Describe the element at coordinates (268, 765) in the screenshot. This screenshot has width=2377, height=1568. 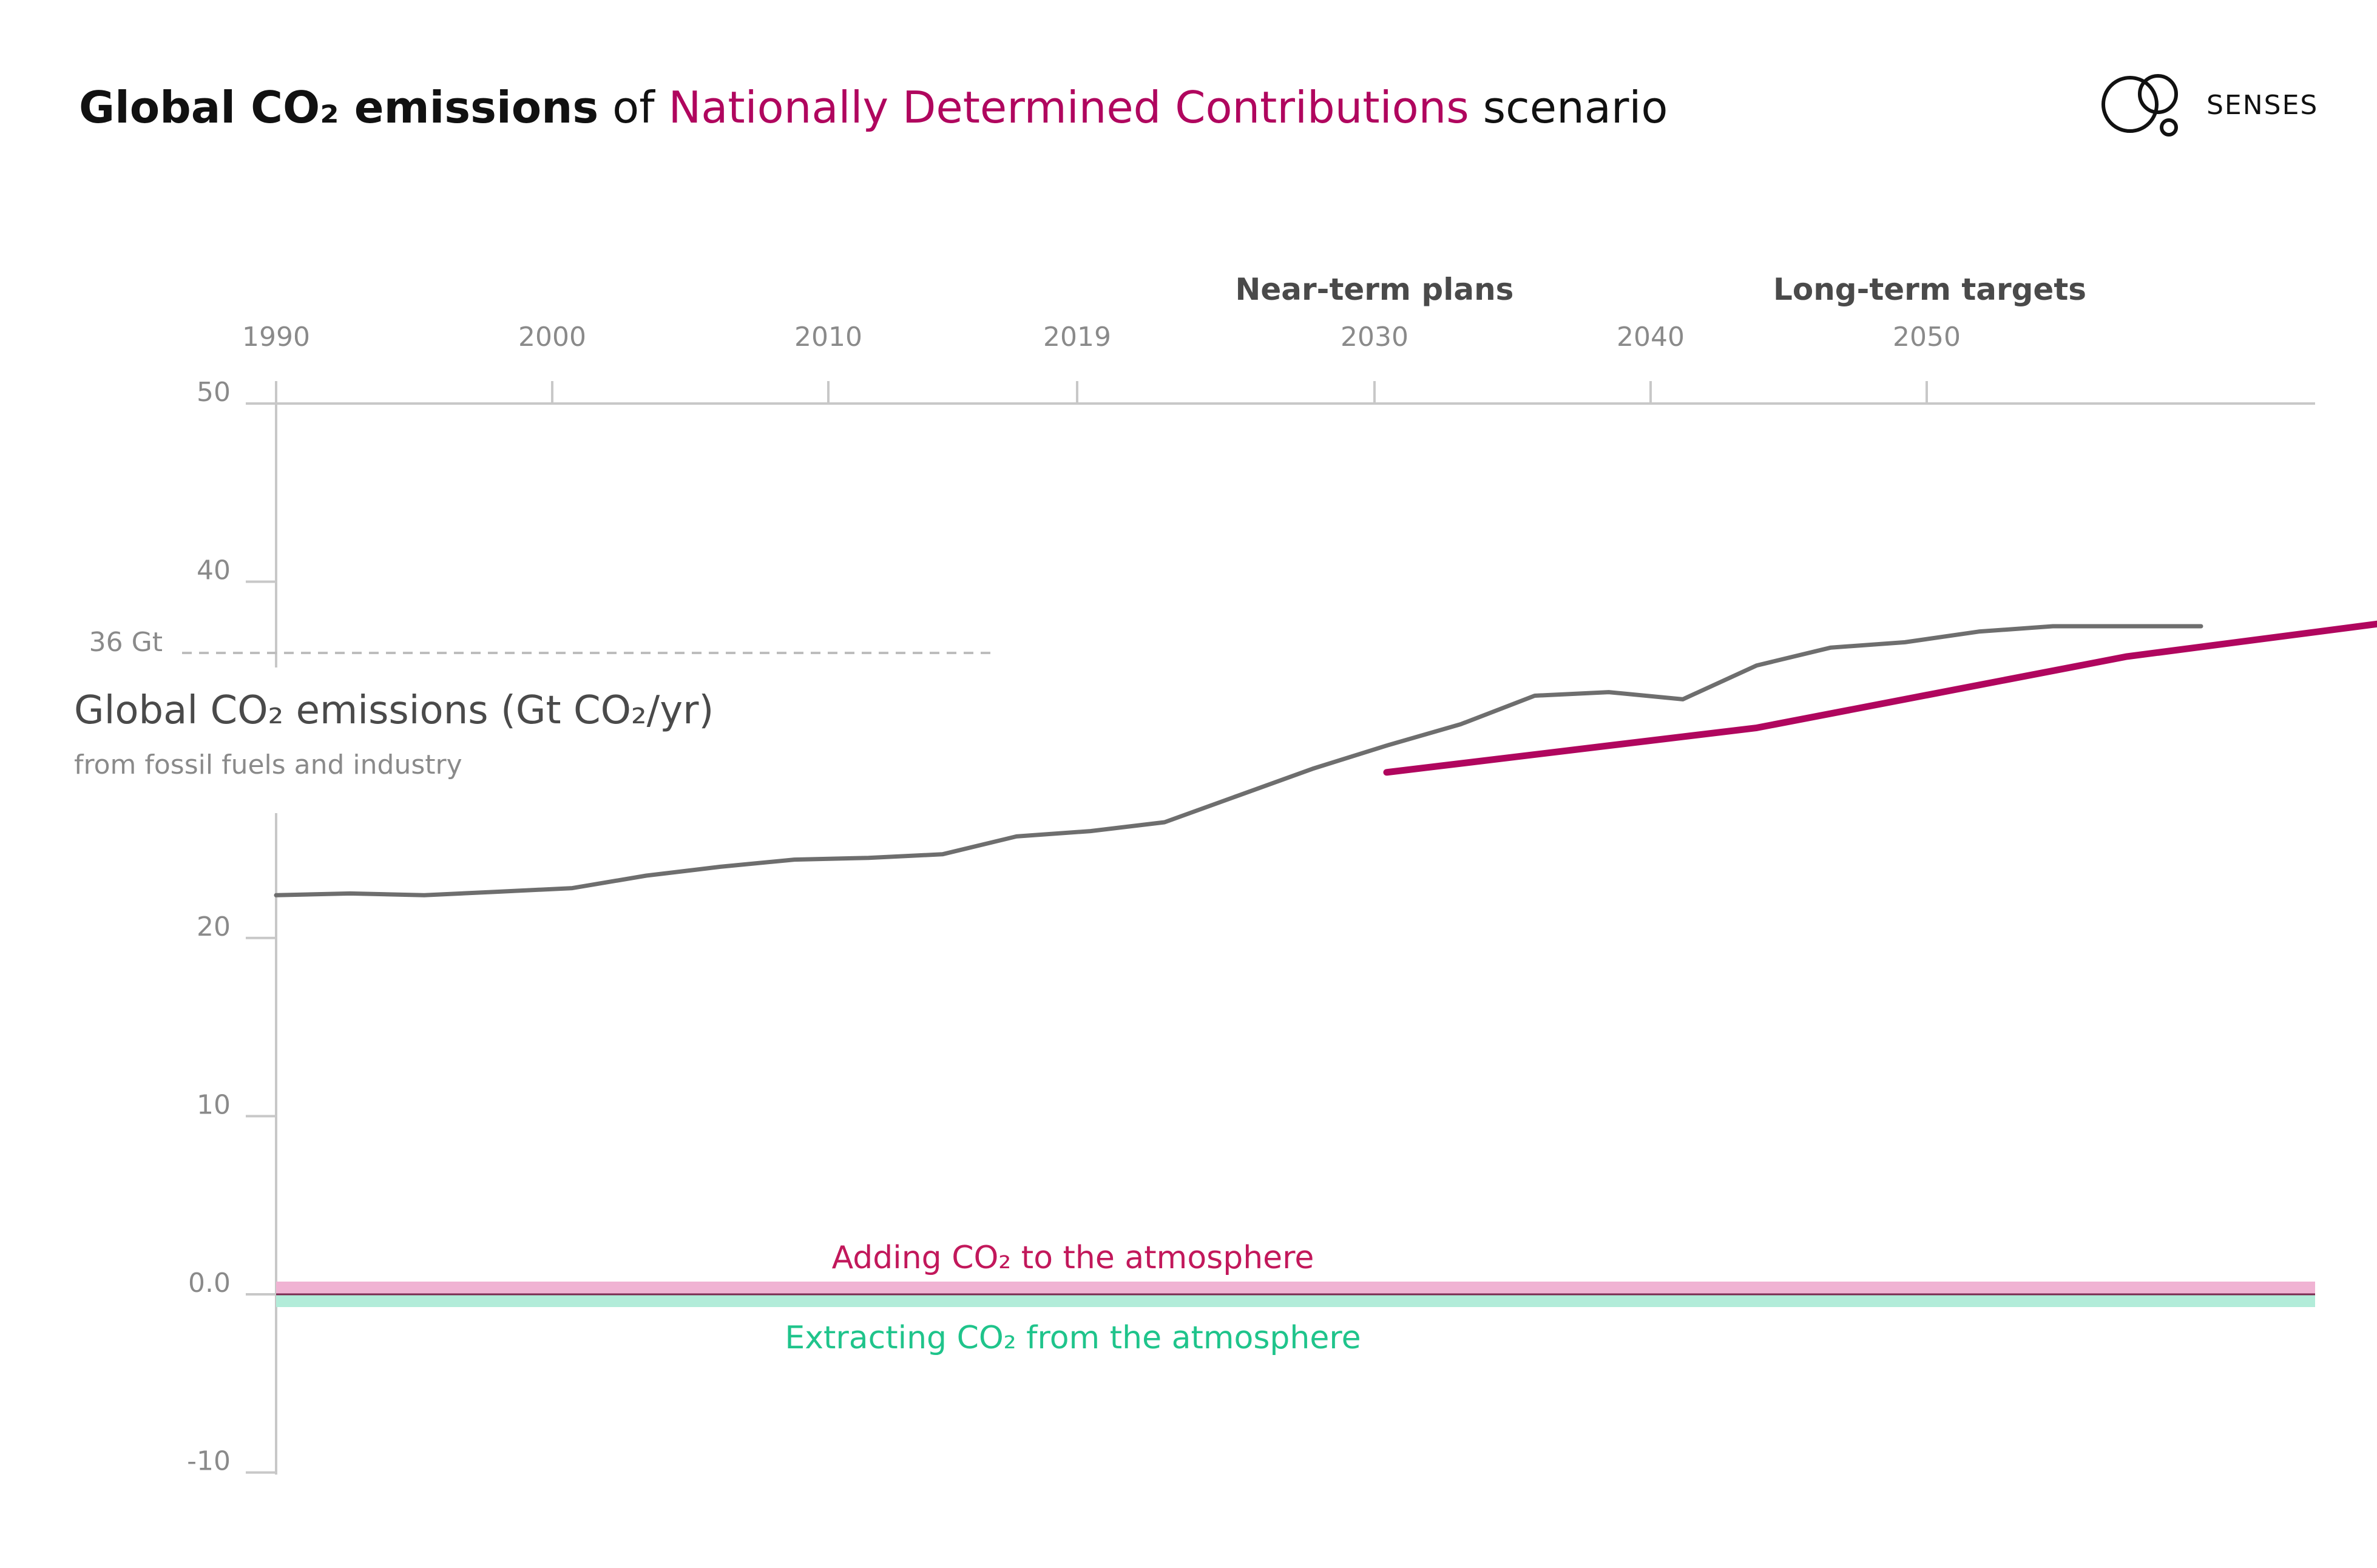
I see `y-axis-sublabel: from fossil fuels and industry` at that location.